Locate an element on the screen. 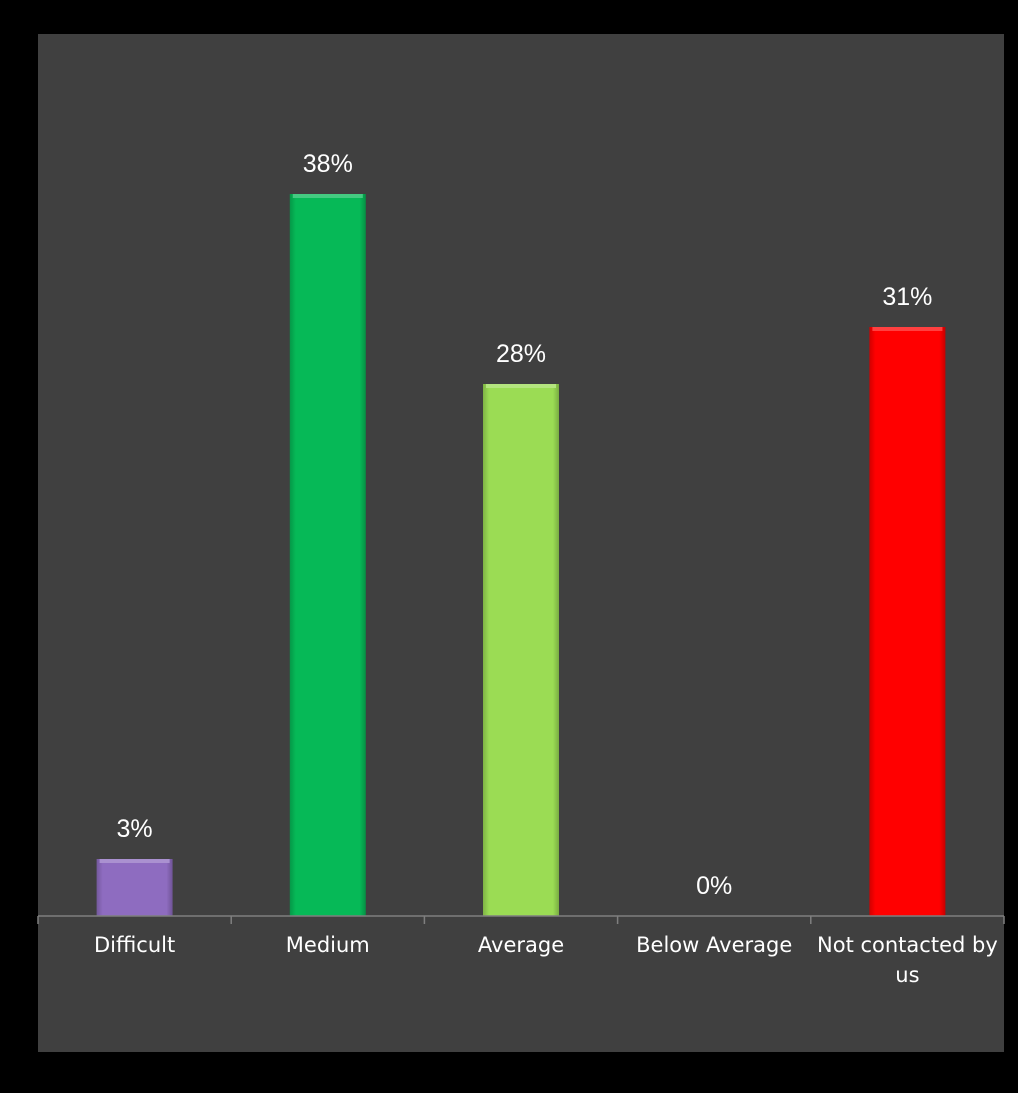 Image resolution: width=1018 pixels, height=1093 pixels. category-label: Difficult is located at coordinates (134, 945).